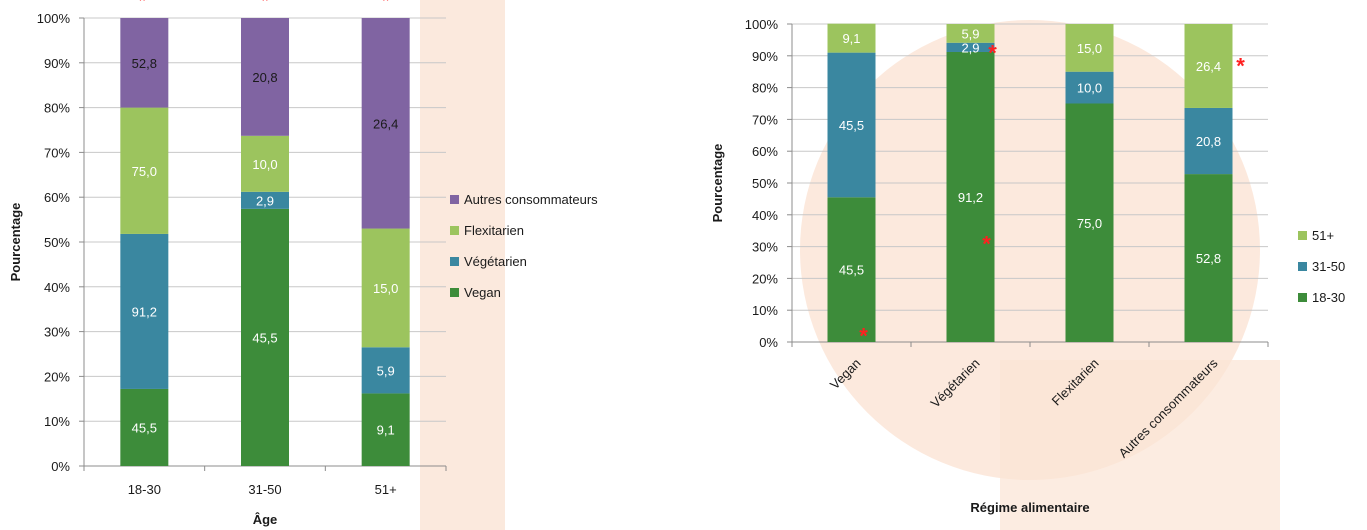 This screenshot has width=1367, height=530. Describe the element at coordinates (845, 374) in the screenshot. I see `x-tick-label: Vegan` at that location.